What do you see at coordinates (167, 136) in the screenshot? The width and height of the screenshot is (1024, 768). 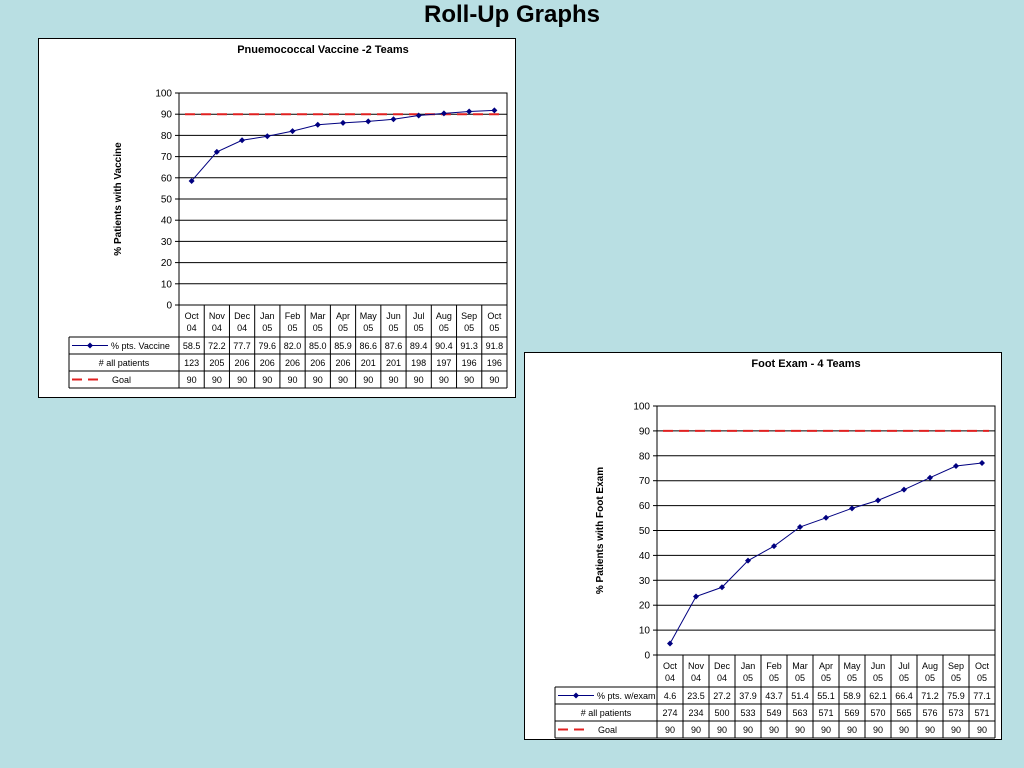 I see `y-tick-label: 80` at bounding box center [167, 136].